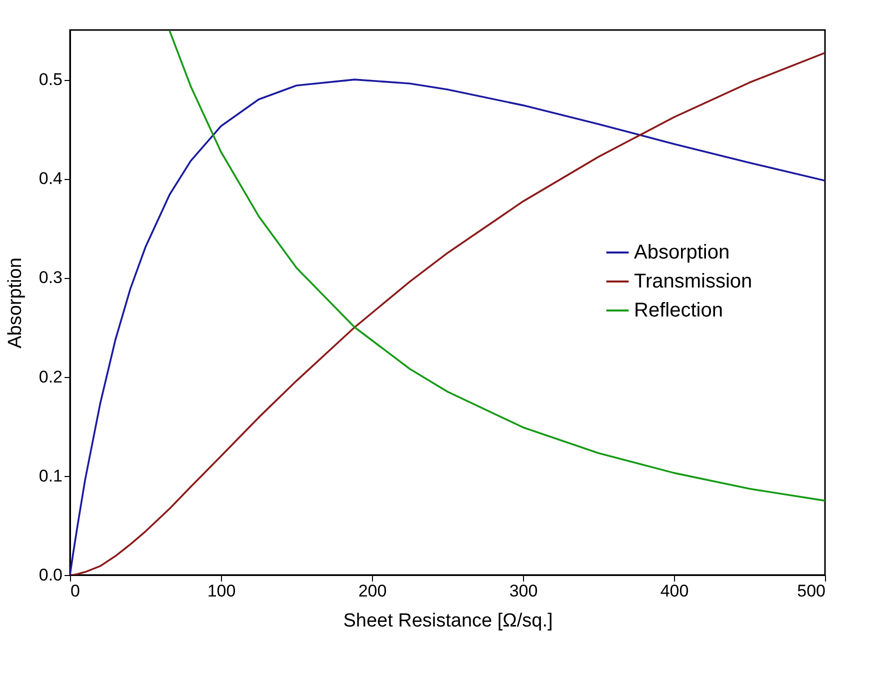 Image resolution: width=890 pixels, height=685 pixels. Describe the element at coordinates (682, 253) in the screenshot. I see `legend-label: Absorption` at that location.